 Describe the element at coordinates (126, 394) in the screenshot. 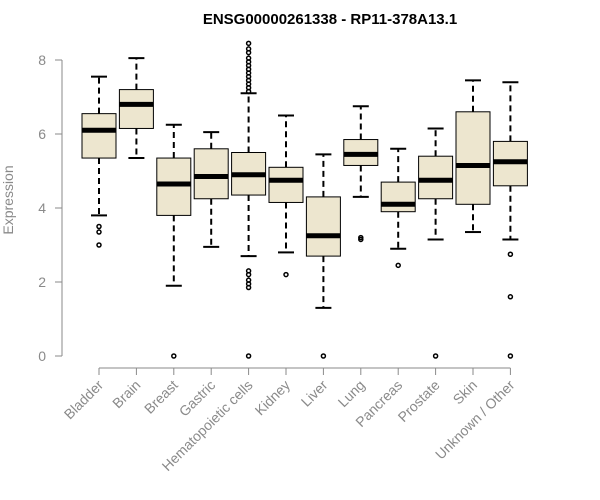

I see `x-tick-label-brain: Brain` at that location.